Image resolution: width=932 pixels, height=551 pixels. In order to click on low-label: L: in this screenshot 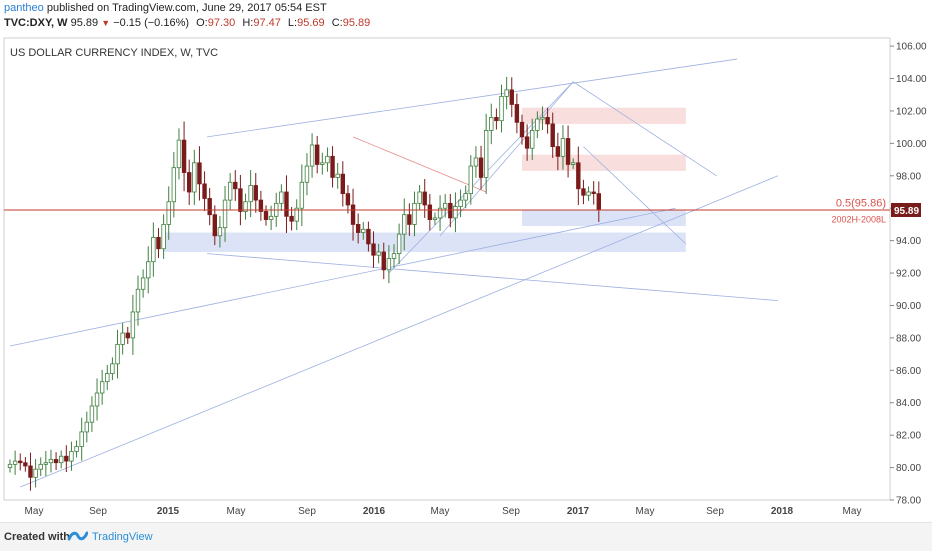, I will do `click(292, 23)`.